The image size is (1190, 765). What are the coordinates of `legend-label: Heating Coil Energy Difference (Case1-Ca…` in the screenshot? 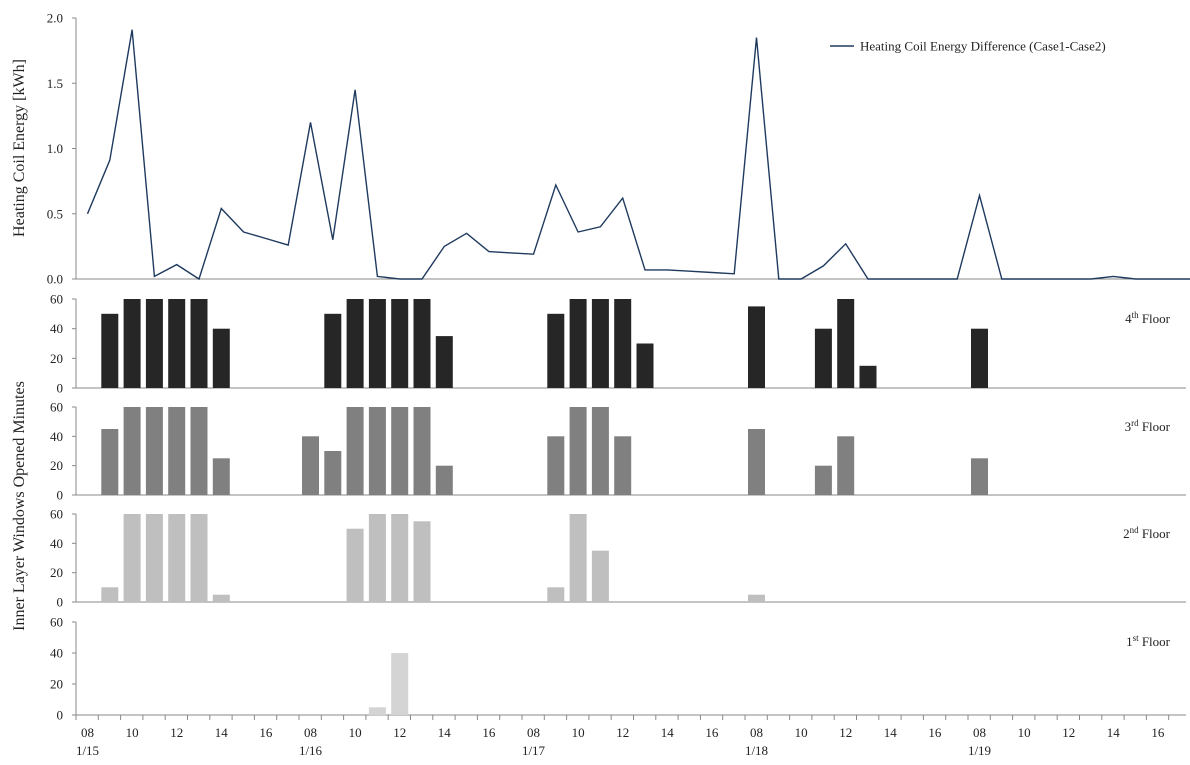 It's located at (983, 46).